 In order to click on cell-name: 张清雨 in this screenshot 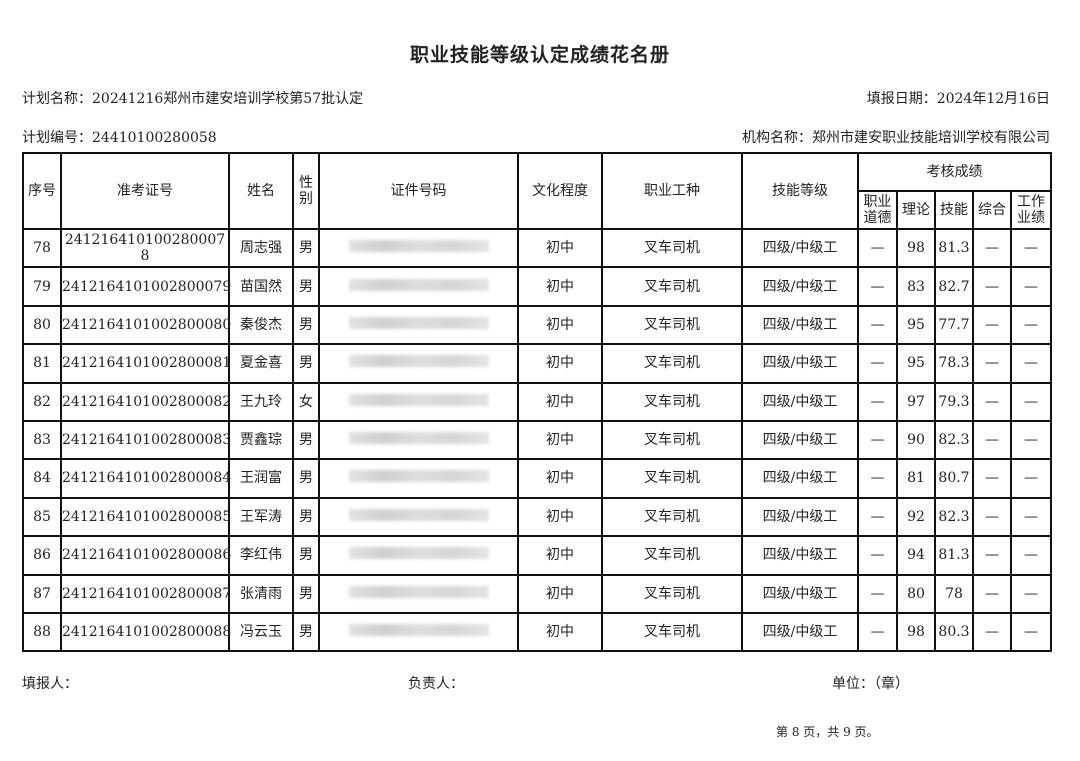, I will do `click(261, 593)`.